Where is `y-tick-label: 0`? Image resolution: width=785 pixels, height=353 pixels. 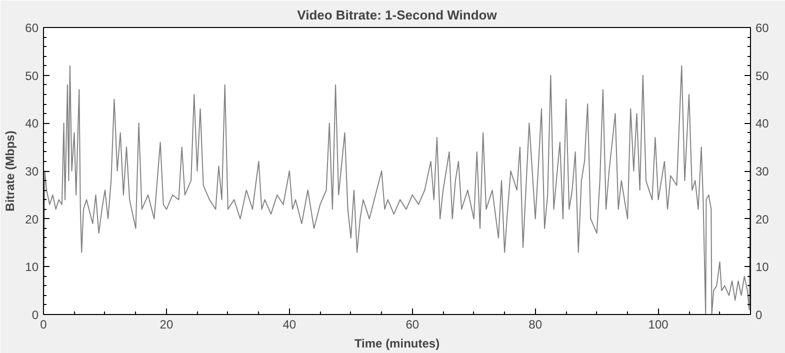 y-tick-label: 0 is located at coordinates (35, 315).